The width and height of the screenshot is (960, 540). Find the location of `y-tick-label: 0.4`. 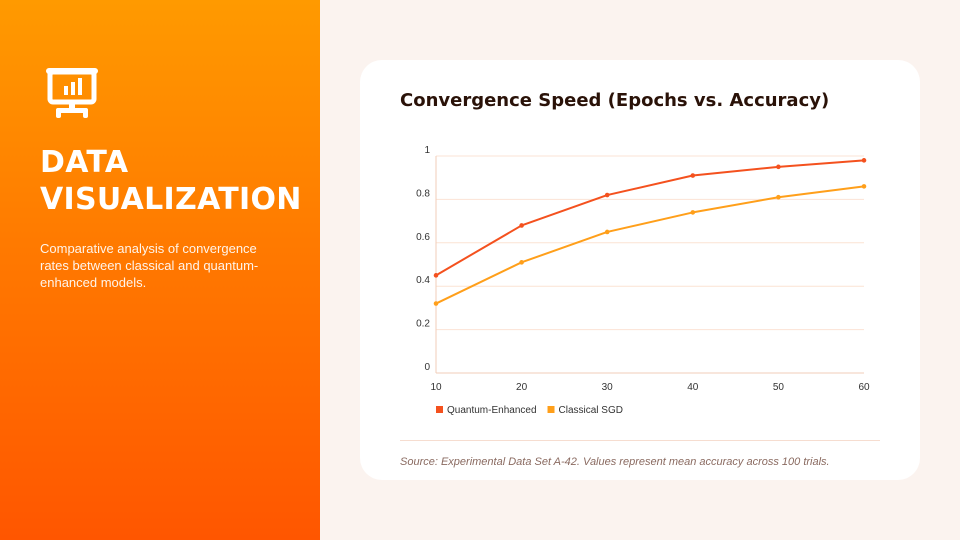

y-tick-label: 0.4 is located at coordinates (423, 280).